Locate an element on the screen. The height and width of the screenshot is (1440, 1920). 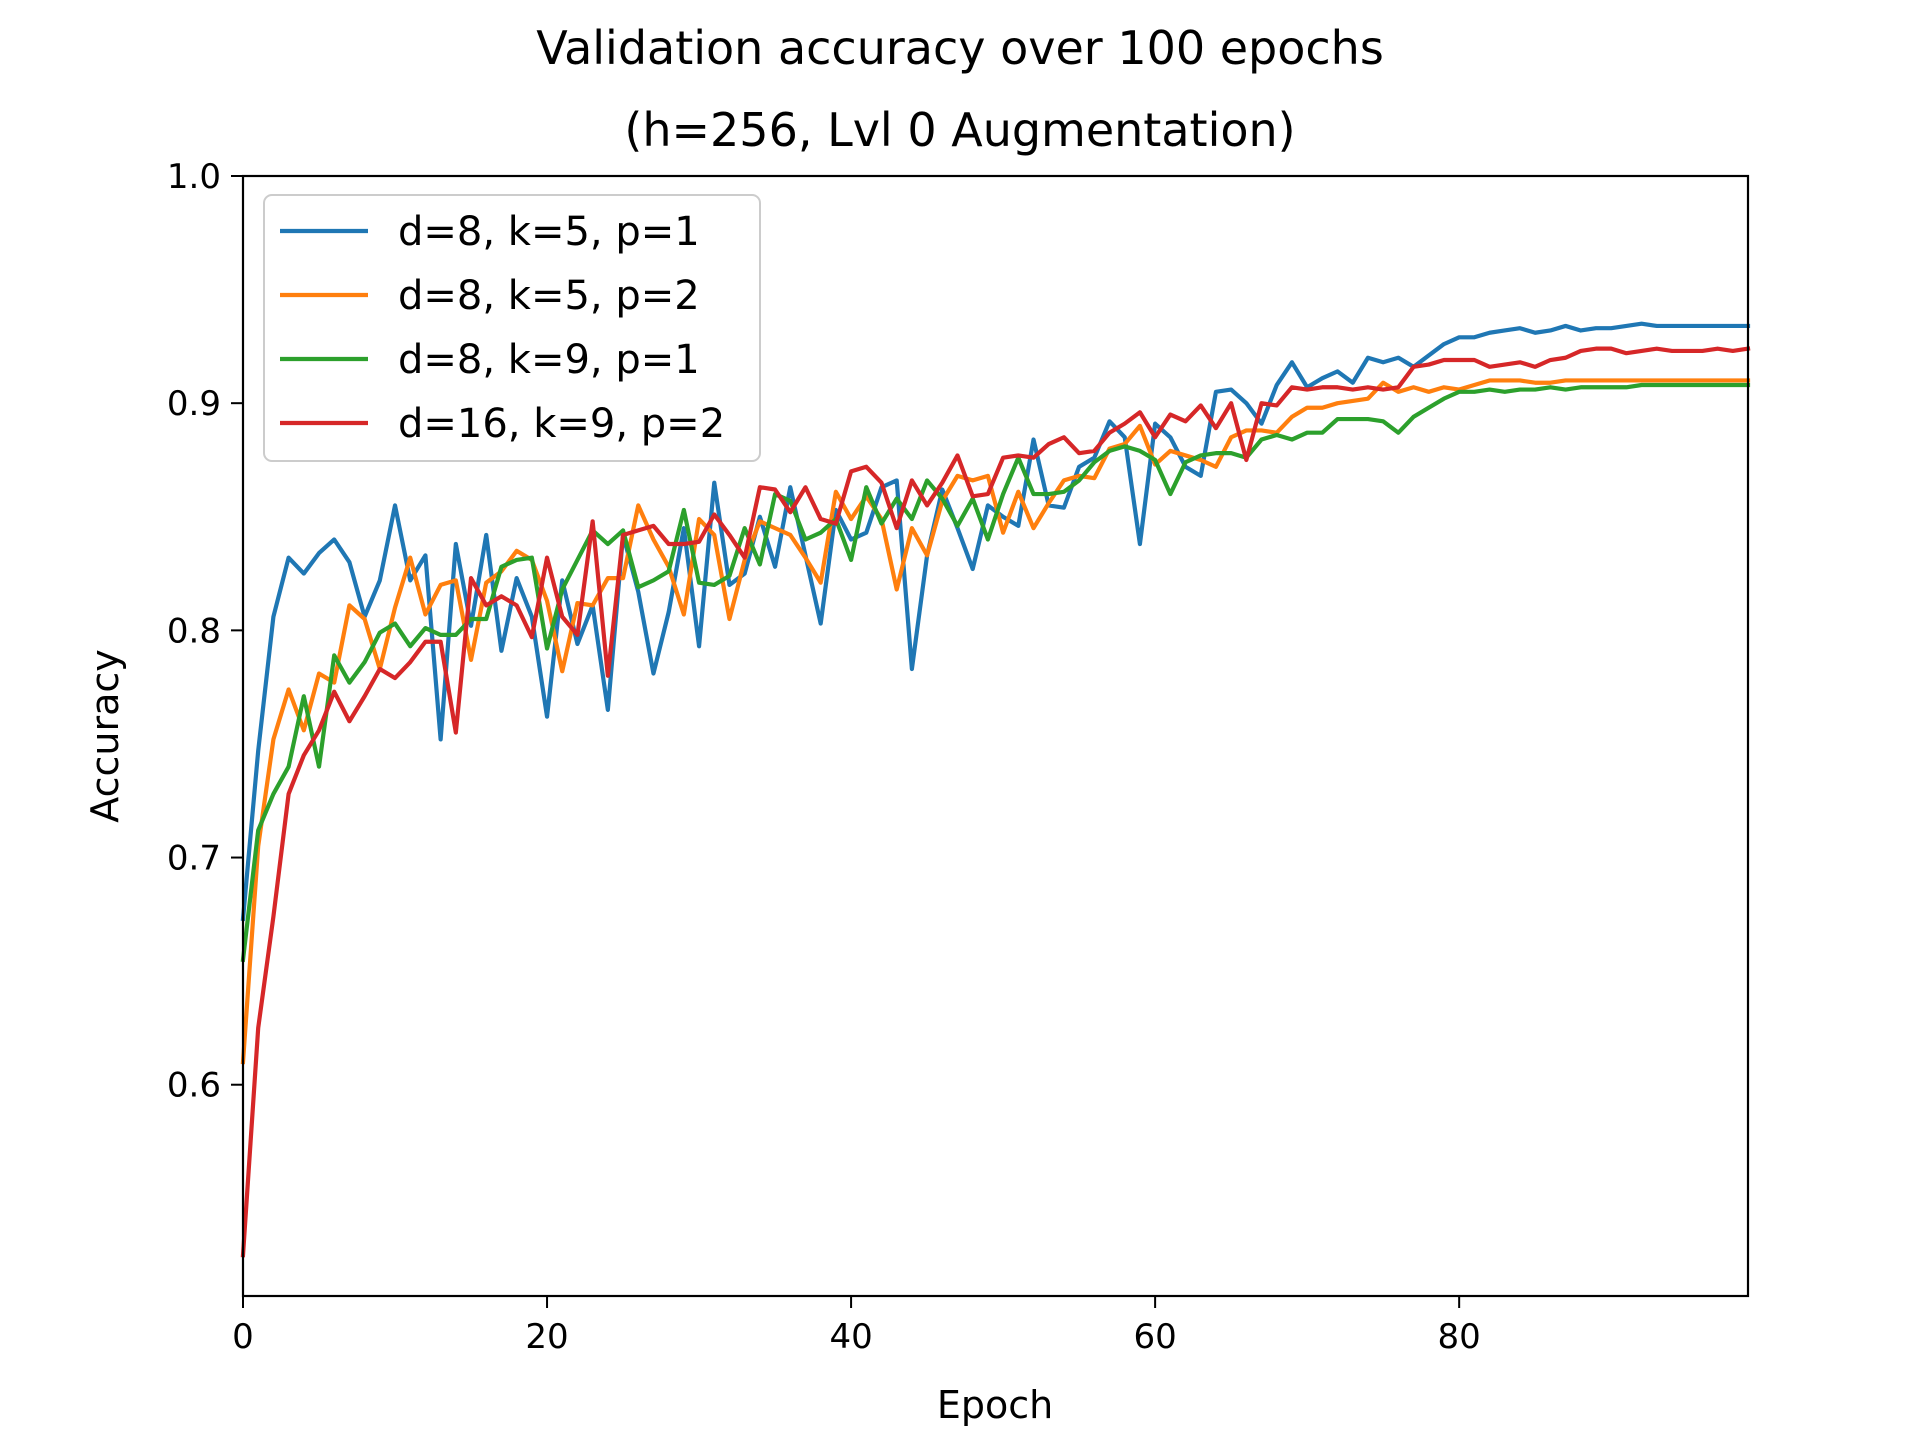
x-tick-label: 0 is located at coordinates (243, 1337).